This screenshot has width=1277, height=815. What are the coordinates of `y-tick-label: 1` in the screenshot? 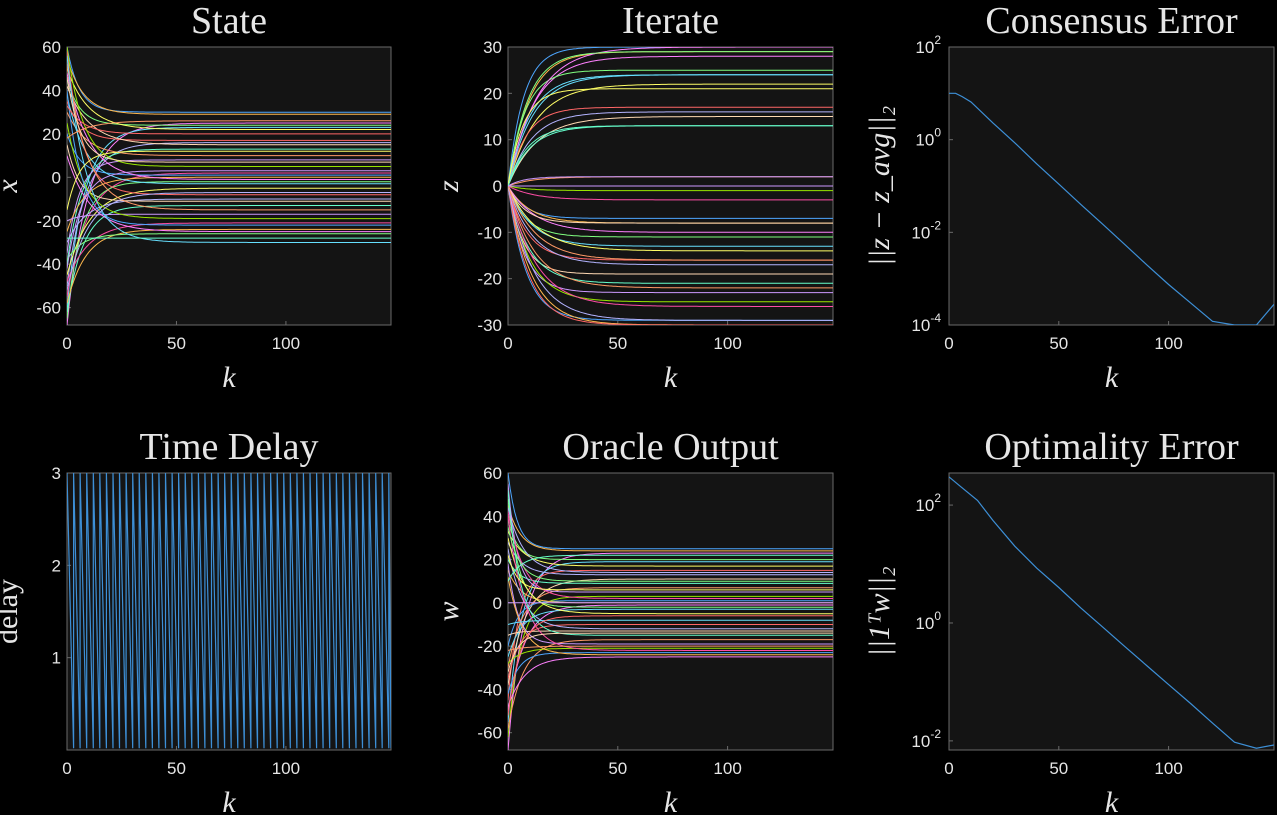 It's located at (56, 658).